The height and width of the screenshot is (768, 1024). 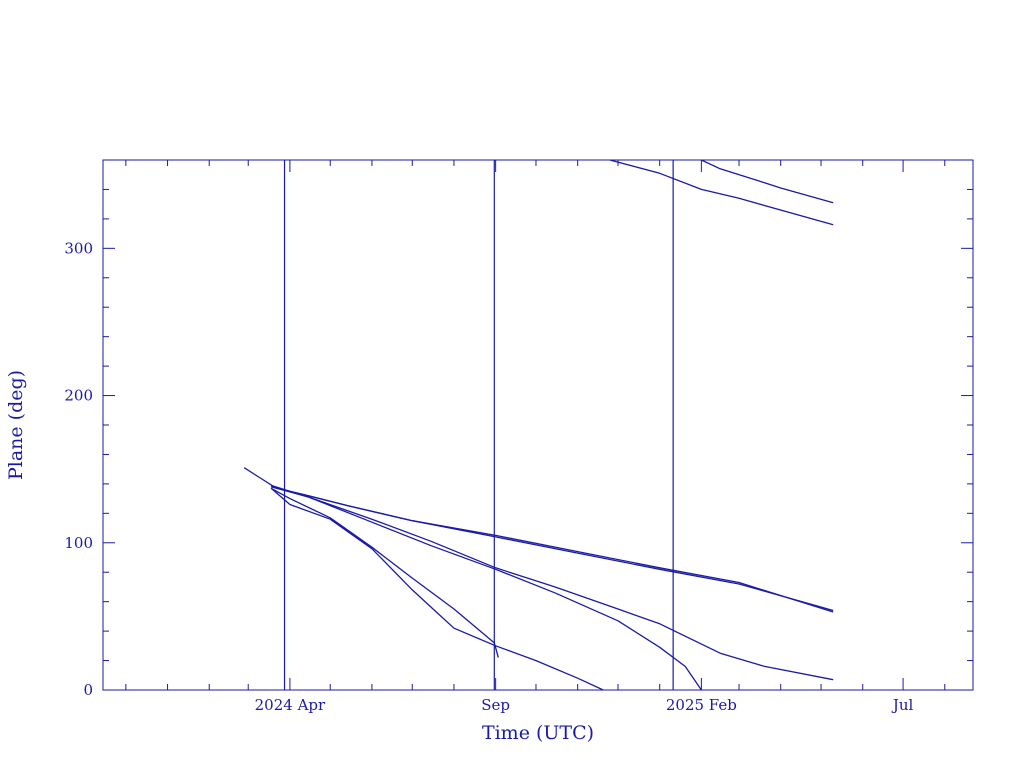 What do you see at coordinates (16, 425) in the screenshot?
I see `y-axis-title: Plane (deg)` at bounding box center [16, 425].